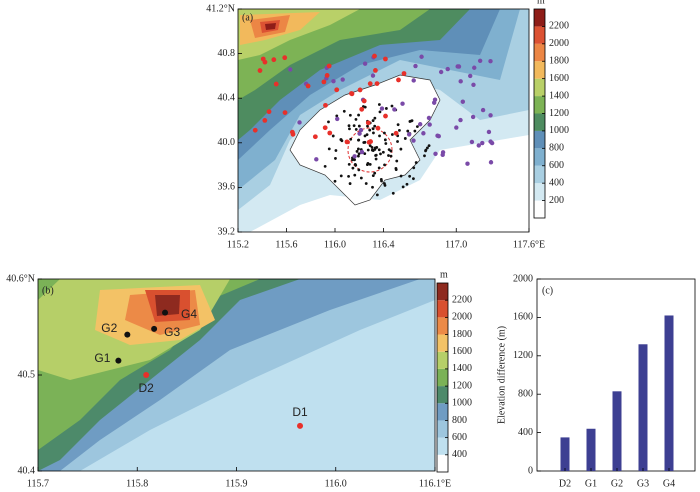 The height and width of the screenshot is (492, 700). What do you see at coordinates (109, 328) in the screenshot?
I see `station-label: G2` at bounding box center [109, 328].